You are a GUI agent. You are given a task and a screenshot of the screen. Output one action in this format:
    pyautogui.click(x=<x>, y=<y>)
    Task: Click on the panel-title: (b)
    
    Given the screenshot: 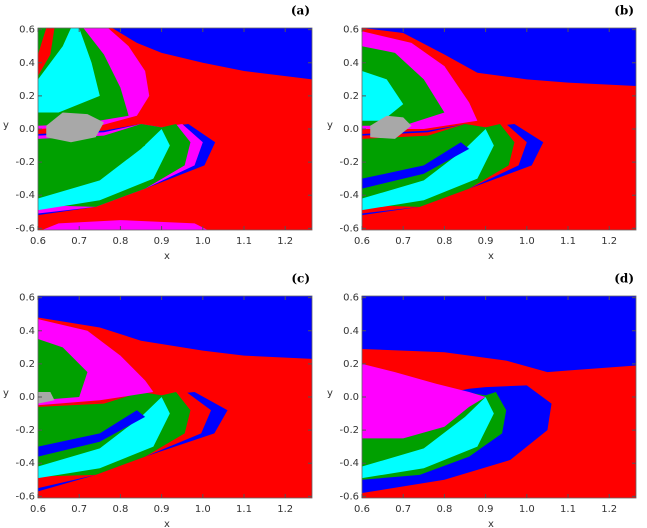 What is the action you would take?
    pyautogui.click(x=624, y=11)
    